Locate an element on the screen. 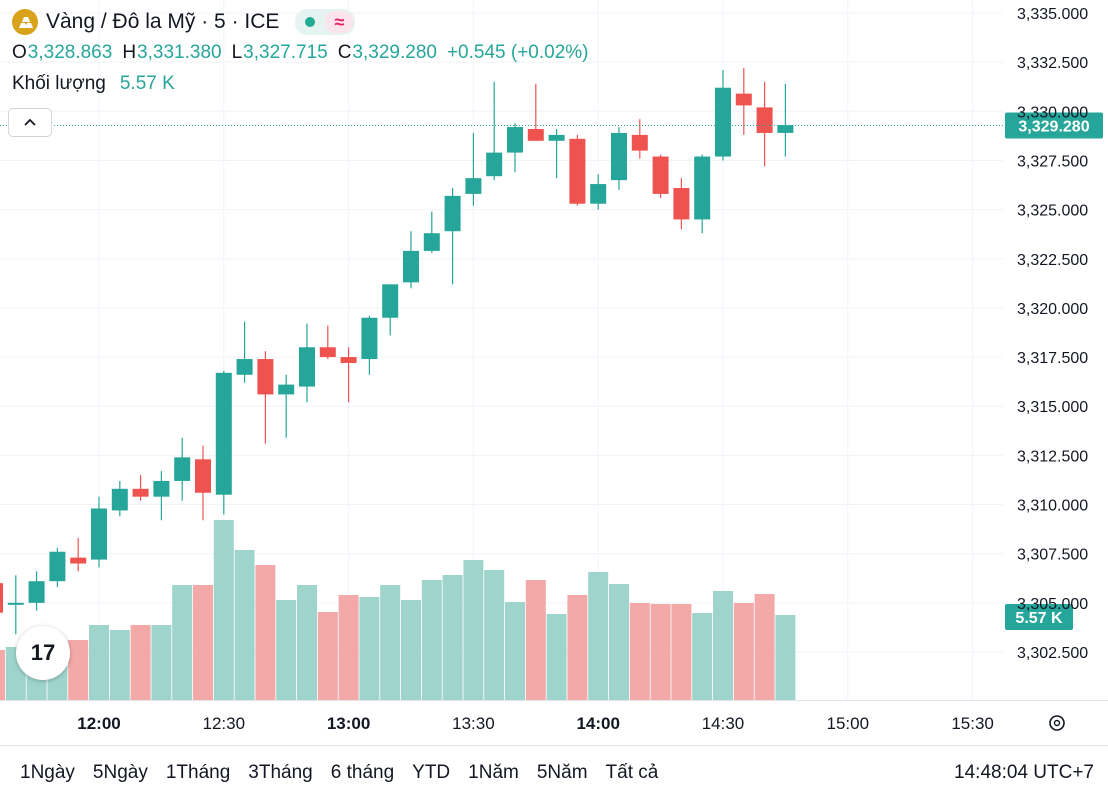 The height and width of the screenshot is (792, 1108). y-tick-label: 3,307.500 is located at coordinates (1052, 555).